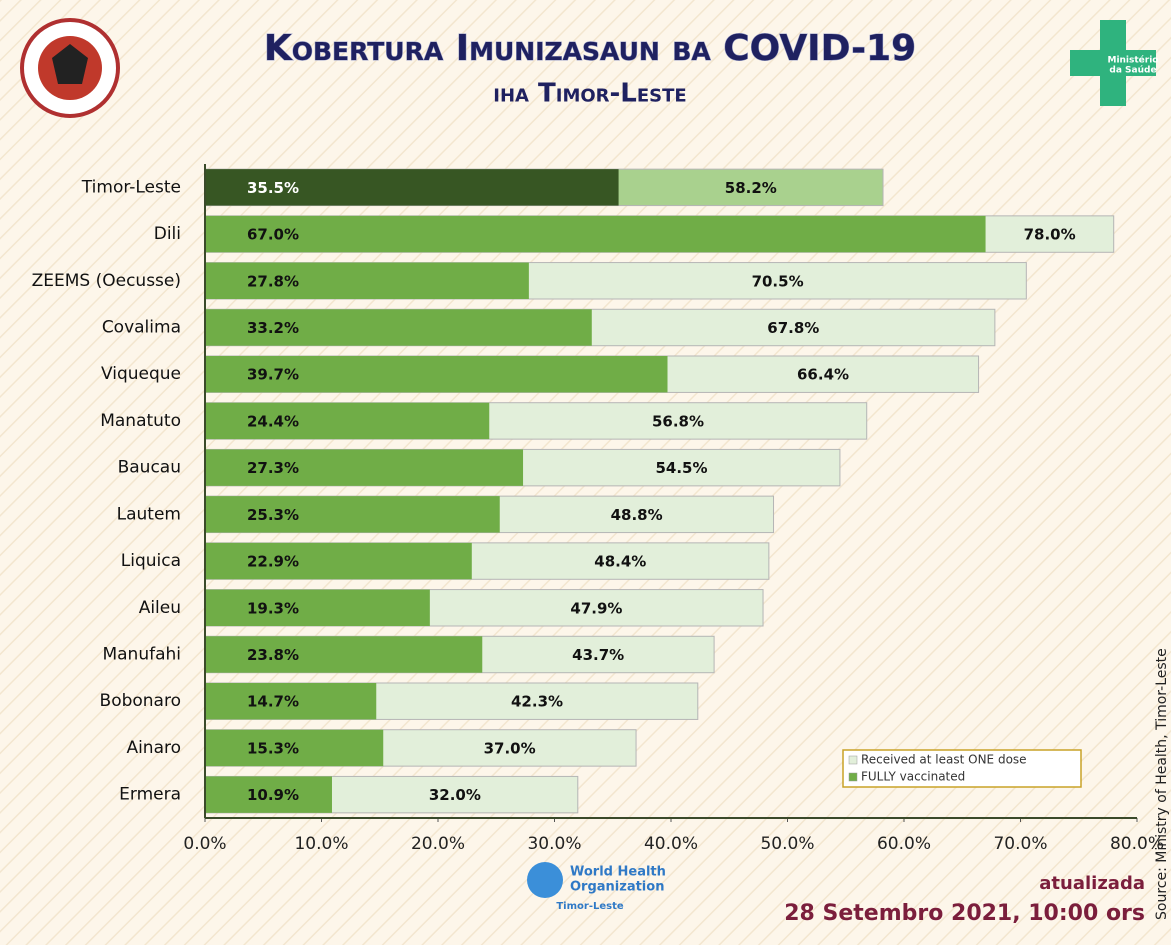 The width and height of the screenshot is (1171, 945). I want to click on y-tick-label: Manufahi, so click(141, 655).